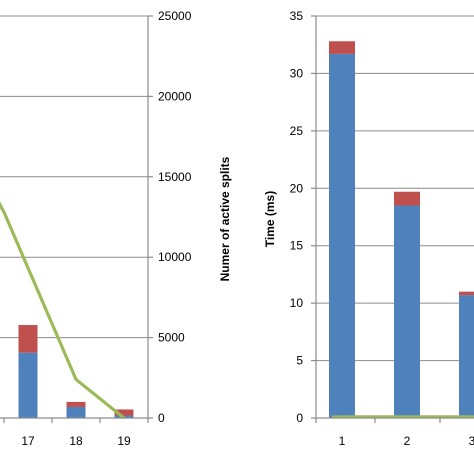 The image size is (474, 474). Describe the element at coordinates (297, 16) in the screenshot. I see `y-tick-label: 35` at that location.